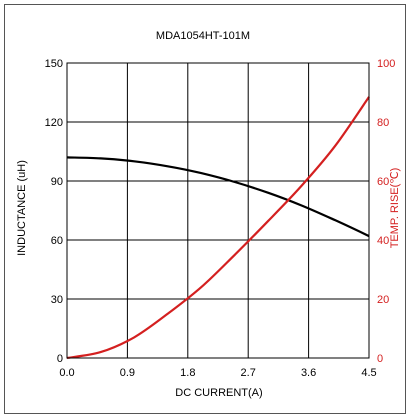  I want to click on y-tick-label-right: 80, so click(383, 123).